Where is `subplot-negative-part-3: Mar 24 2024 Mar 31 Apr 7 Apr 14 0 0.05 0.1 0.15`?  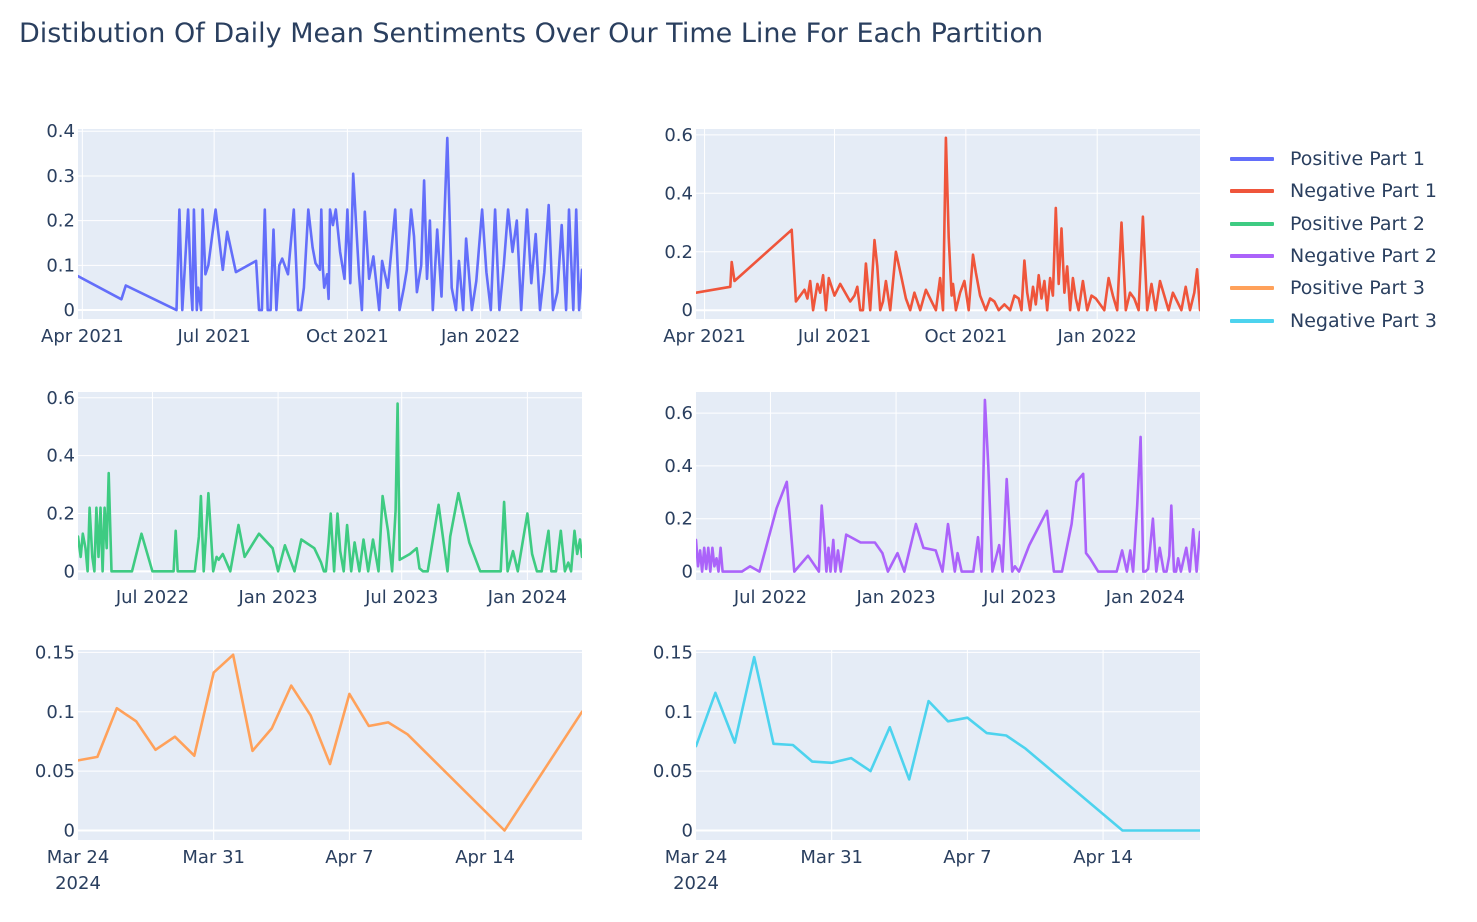 subplot-negative-part-3: Mar 24 2024 Mar 31 Apr 7 Apr 14 0 0.05 0.1 0.15 is located at coordinates (926, 768).